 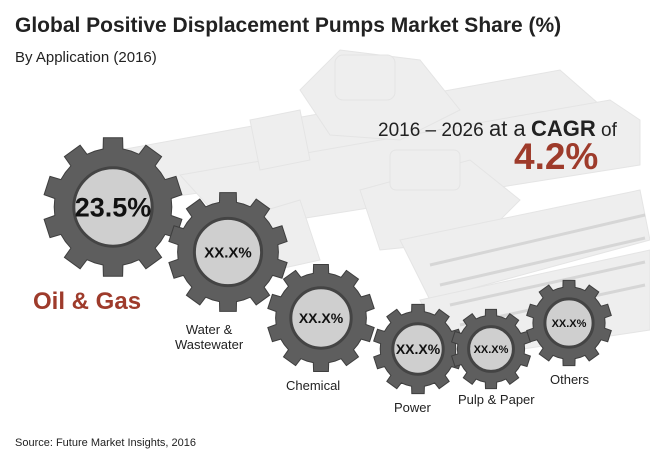 What do you see at coordinates (86, 57) in the screenshot?
I see `page-subtitle: By Application (2016)` at bounding box center [86, 57].